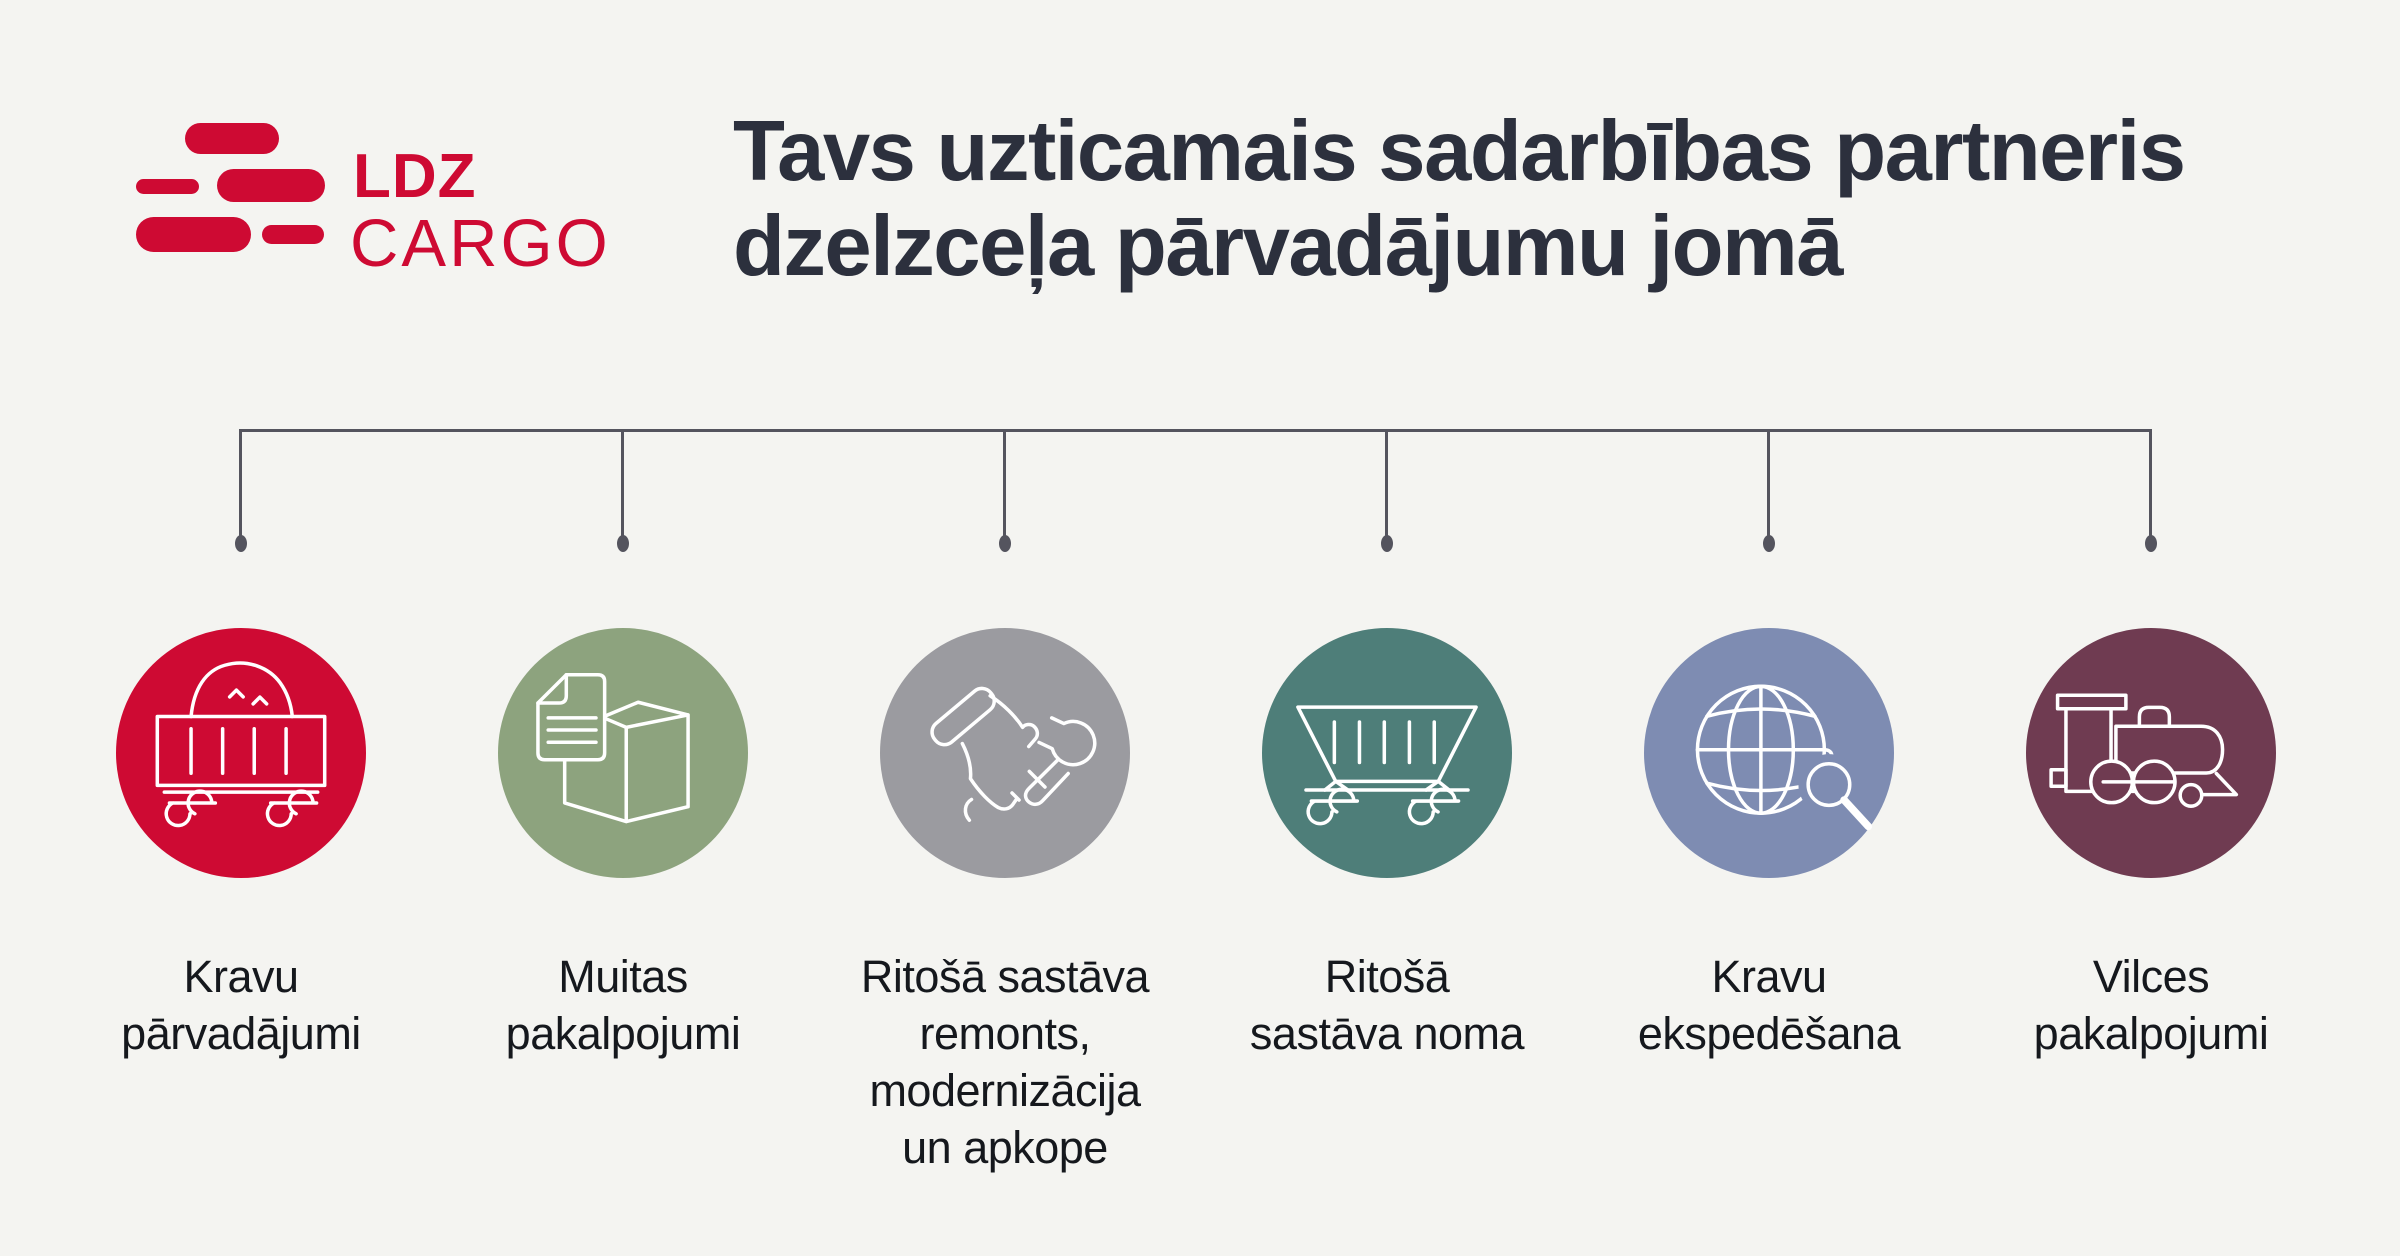  Describe the element at coordinates (1196, 430) in the screenshot. I see `connector-horizontal-line` at that location.